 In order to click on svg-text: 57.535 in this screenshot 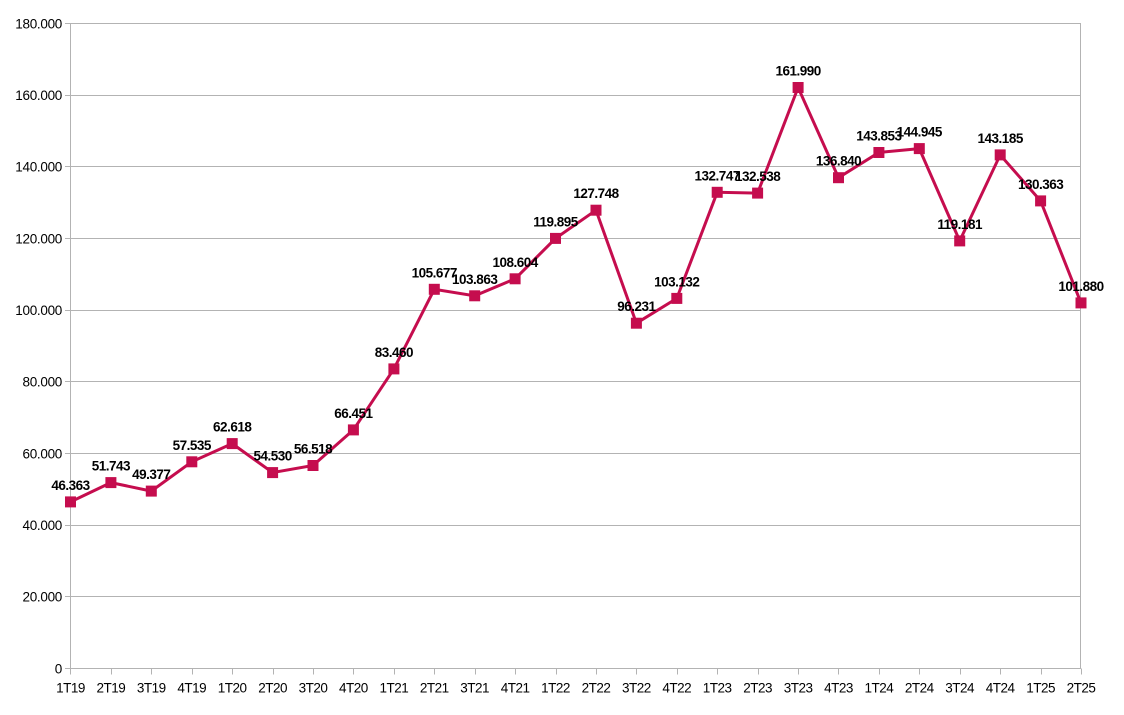, I will do `click(192, 445)`.